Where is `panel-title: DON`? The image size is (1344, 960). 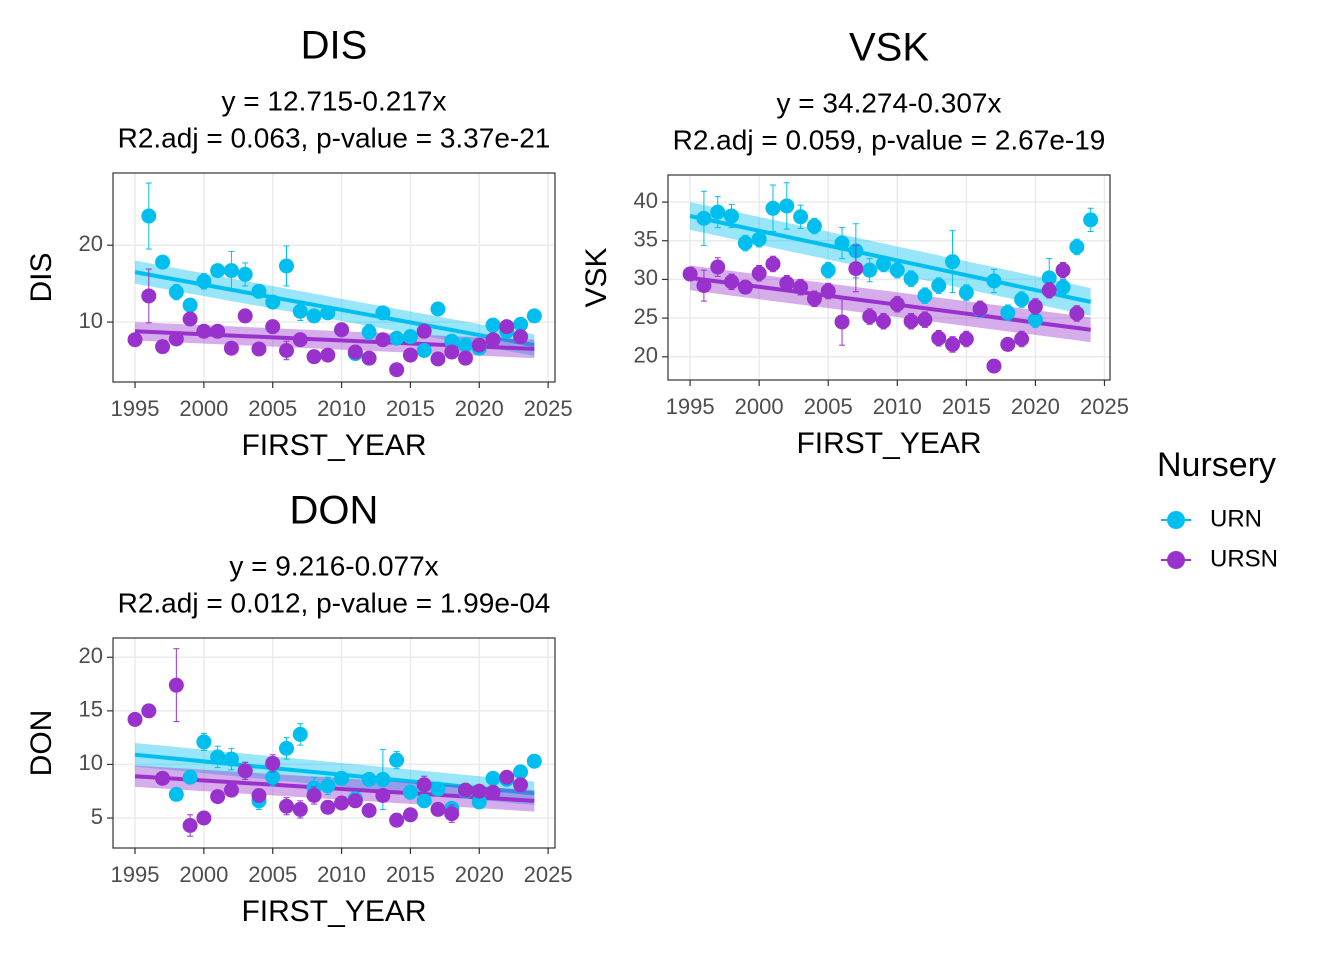 panel-title: DON is located at coordinates (334, 511).